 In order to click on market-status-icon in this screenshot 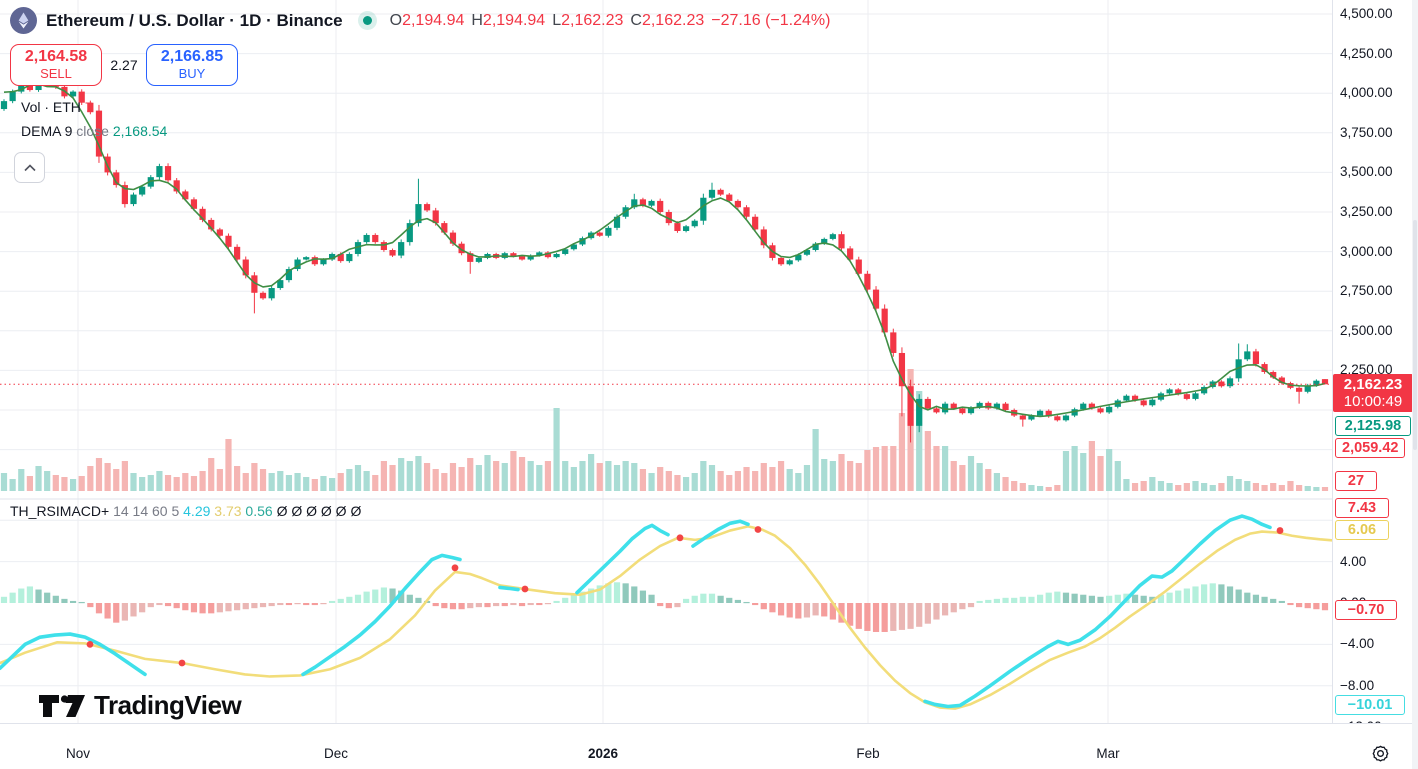, I will do `click(367, 20)`.